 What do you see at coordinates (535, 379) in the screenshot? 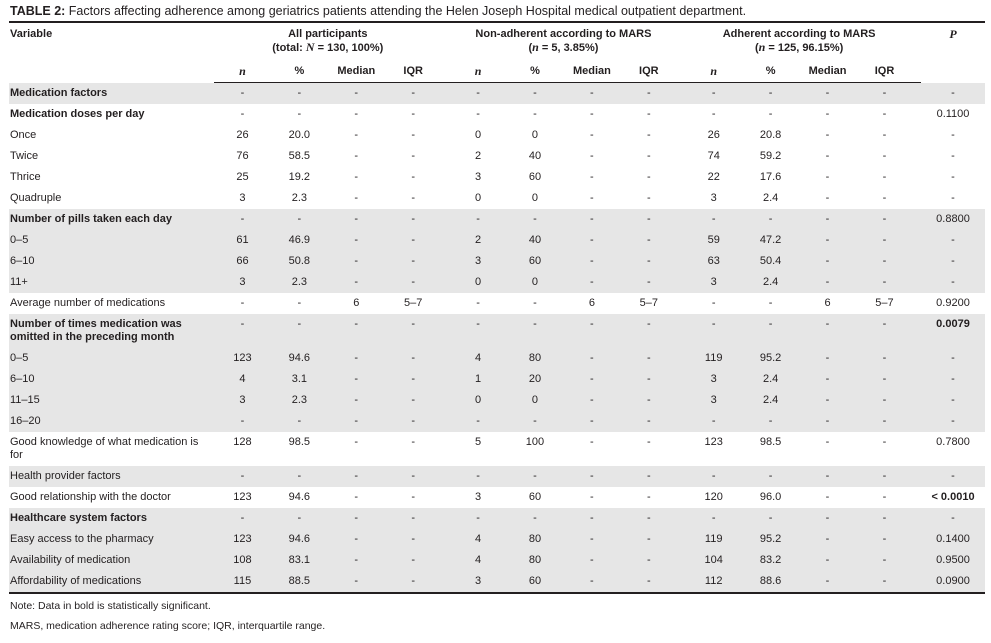
I see `cell-value: 20` at bounding box center [535, 379].